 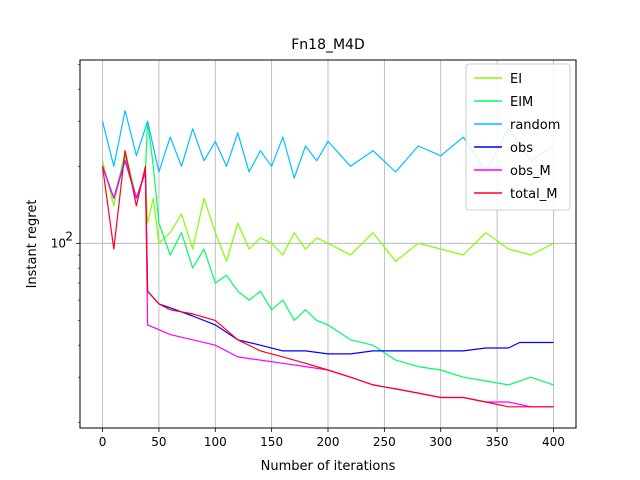 What do you see at coordinates (215, 442) in the screenshot?
I see `x-tick-label: 100` at bounding box center [215, 442].